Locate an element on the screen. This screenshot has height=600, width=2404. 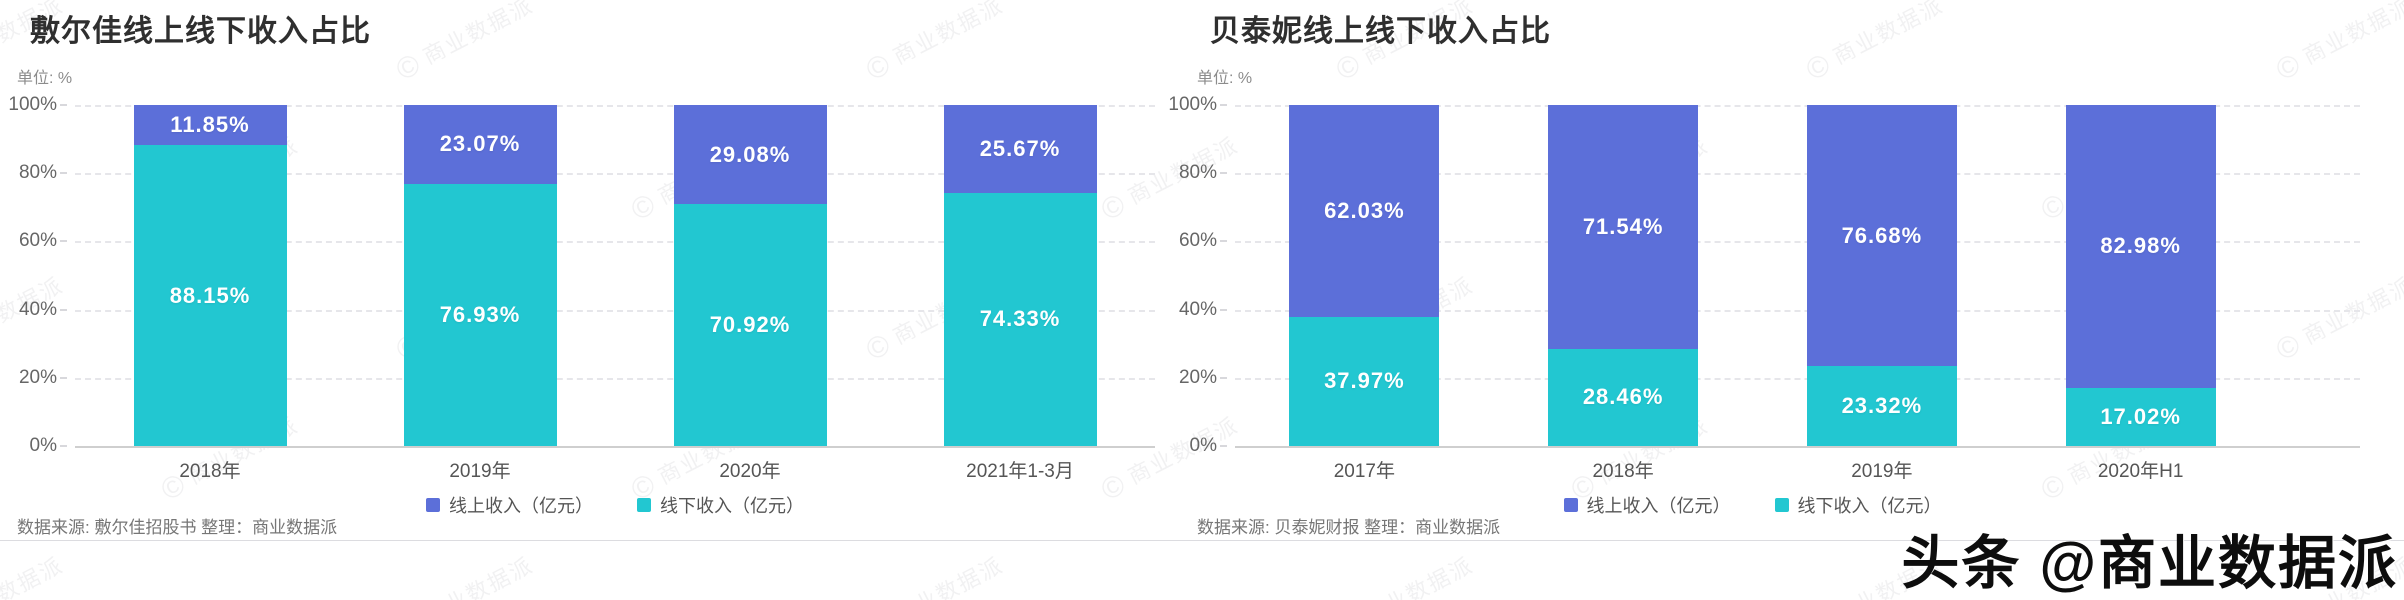
bar-segment-label: 29.08% is located at coordinates (750, 154).